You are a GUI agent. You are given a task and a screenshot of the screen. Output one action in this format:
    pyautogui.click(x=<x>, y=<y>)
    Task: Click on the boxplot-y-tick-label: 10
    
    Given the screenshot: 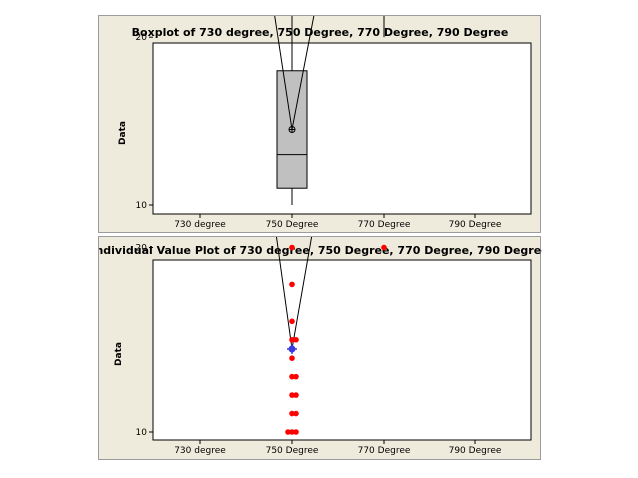 What is the action you would take?
    pyautogui.click(x=142, y=206)
    